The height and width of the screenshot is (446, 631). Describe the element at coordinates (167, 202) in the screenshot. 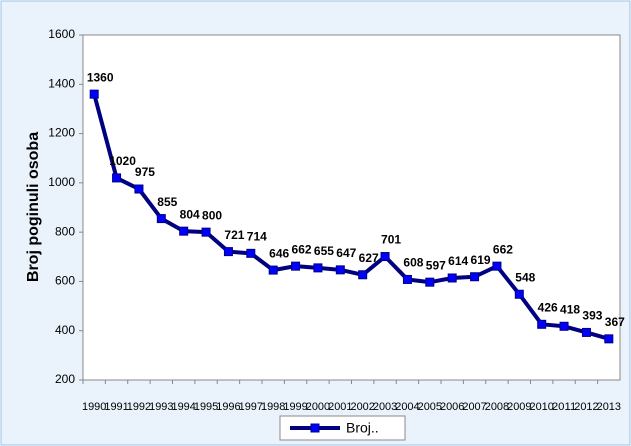

I see `data-label: 855` at that location.